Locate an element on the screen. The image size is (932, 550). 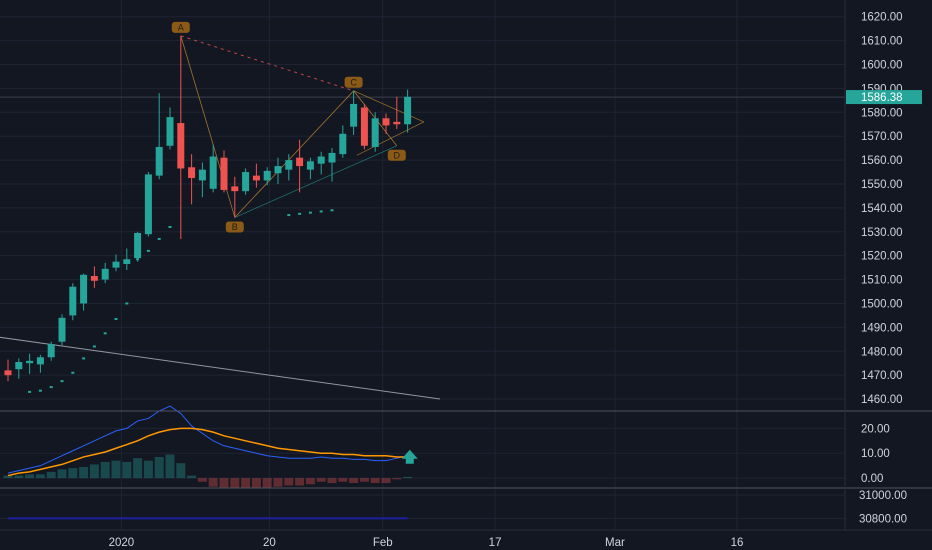
buy-arrow-icon is located at coordinates (409, 456).